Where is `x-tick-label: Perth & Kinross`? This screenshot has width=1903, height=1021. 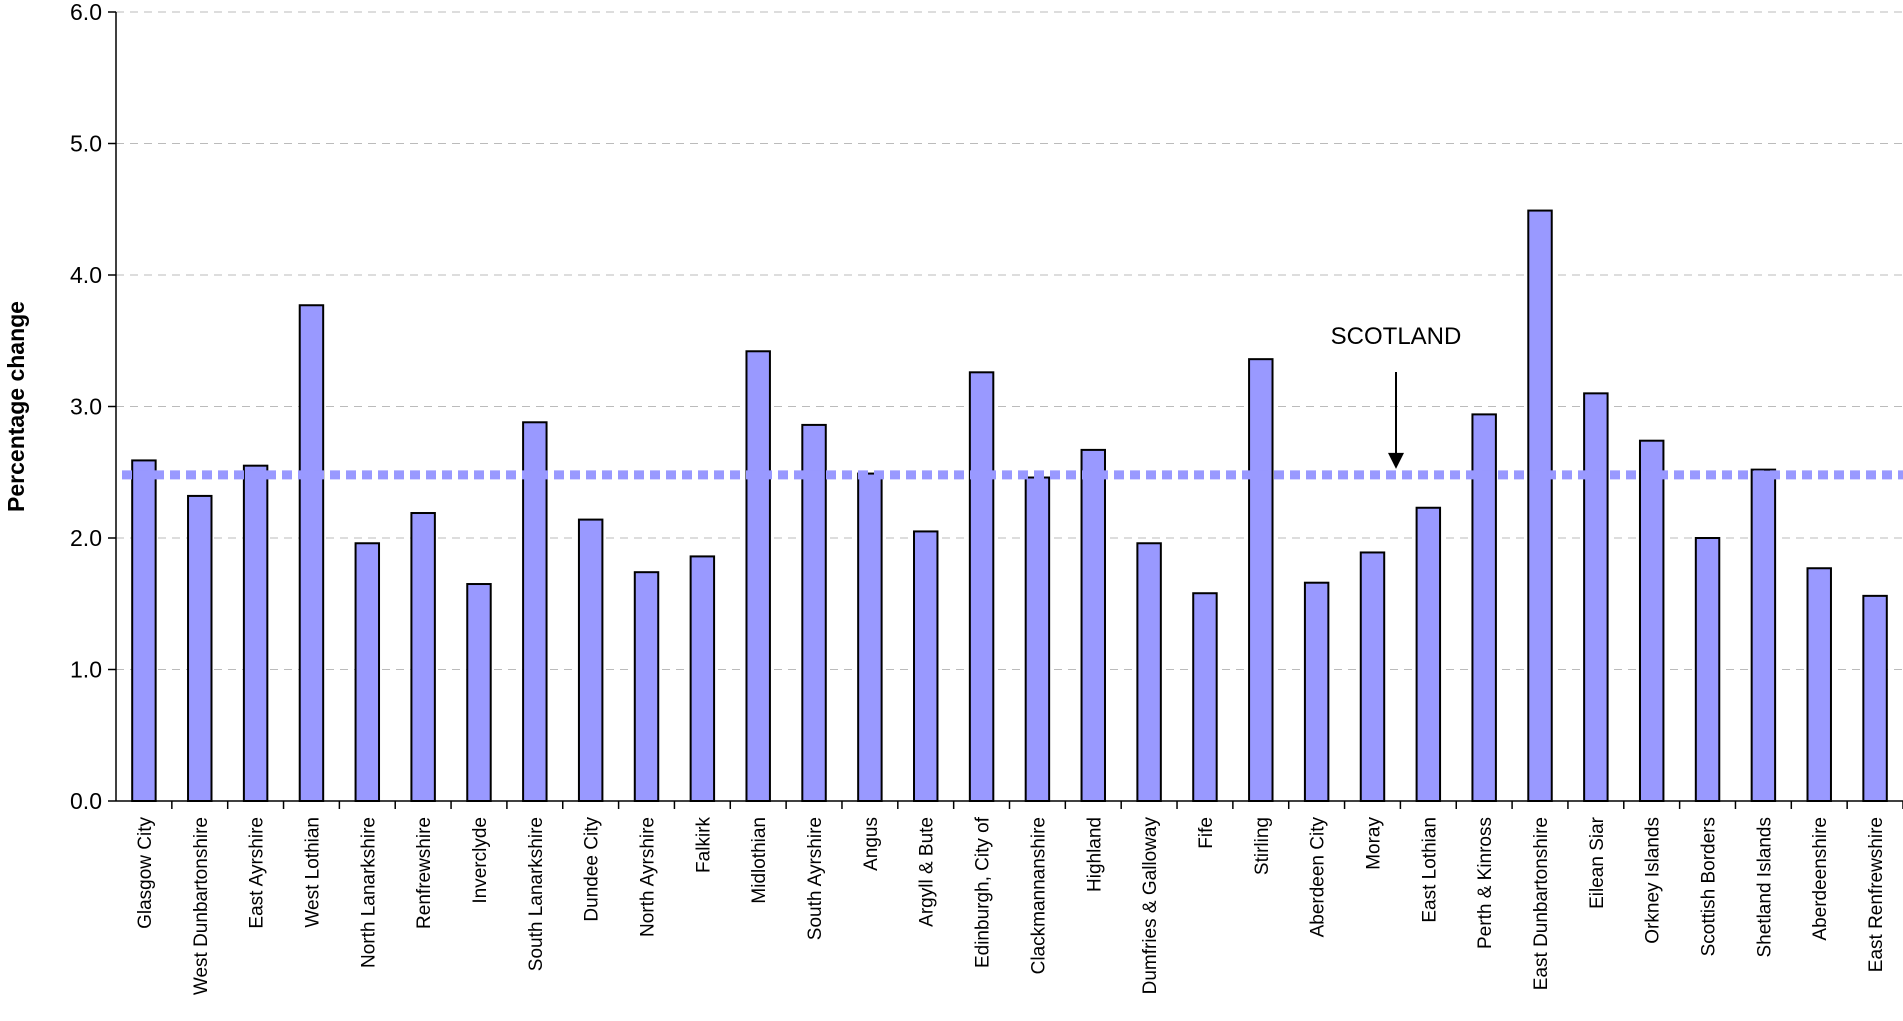
x-tick-label: Perth & Kinross is located at coordinates (1485, 883).